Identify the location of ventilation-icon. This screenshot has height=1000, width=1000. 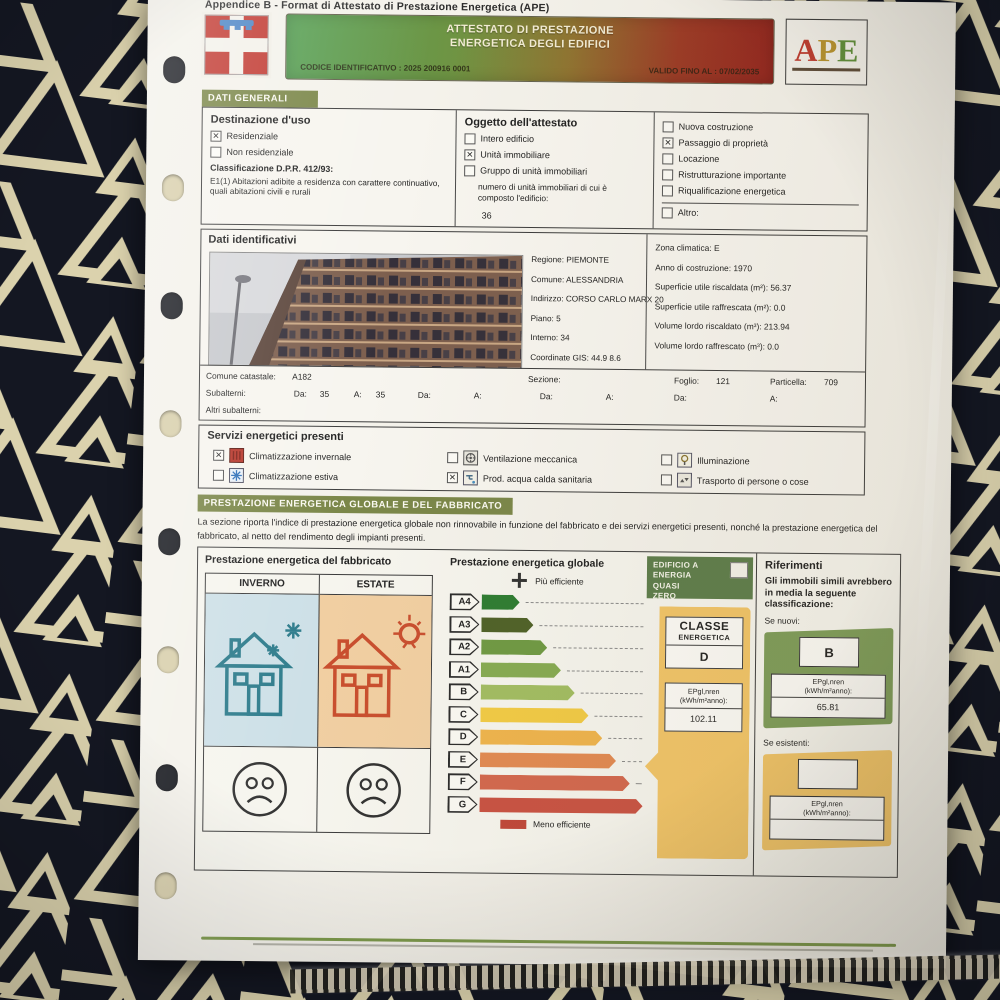
(471, 458).